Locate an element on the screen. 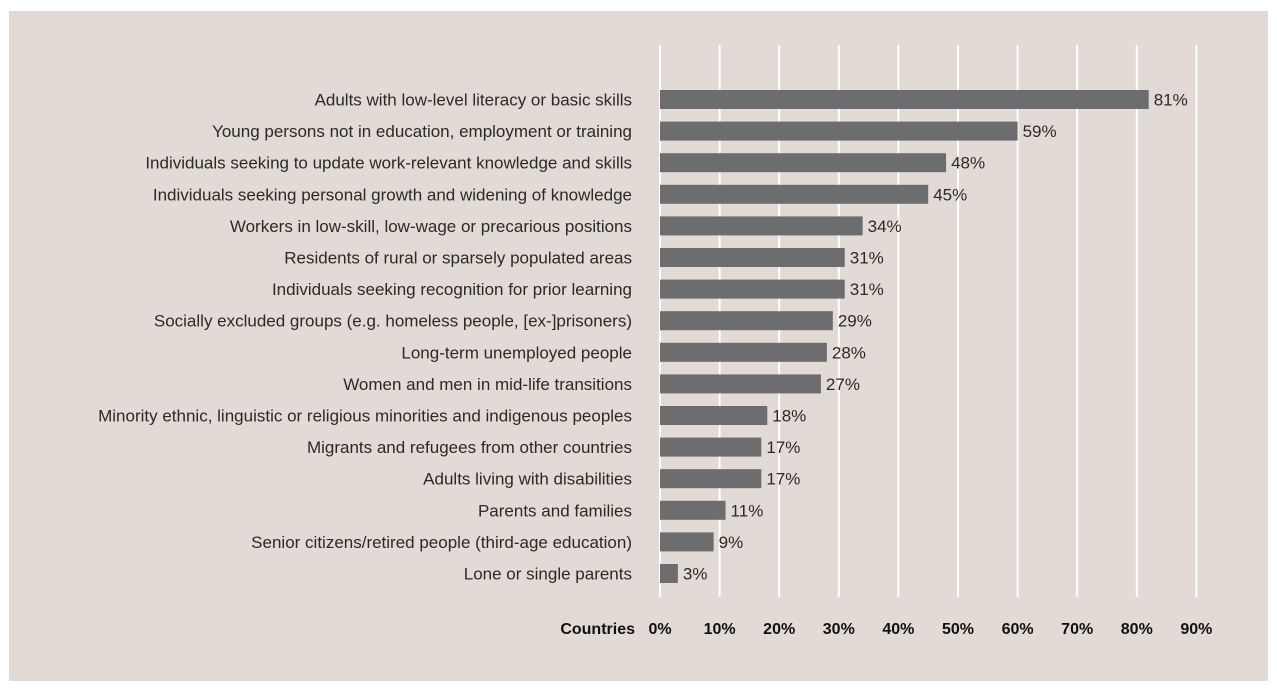  value-label: 11% is located at coordinates (747, 510).